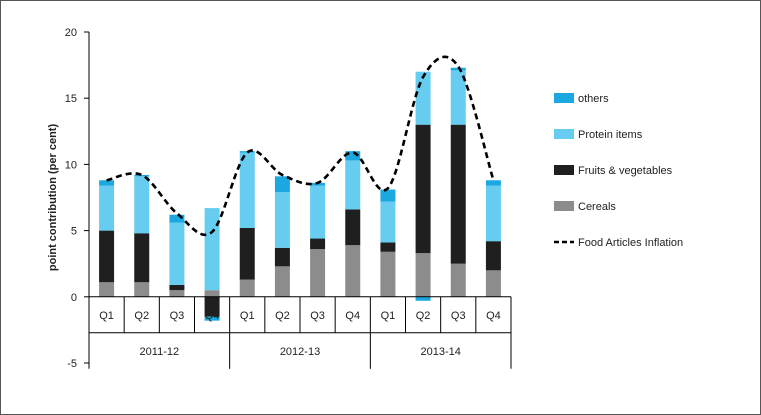  Describe the element at coordinates (77, 198) in the screenshot. I see `axes: -5 0 5 10 15 20` at that location.